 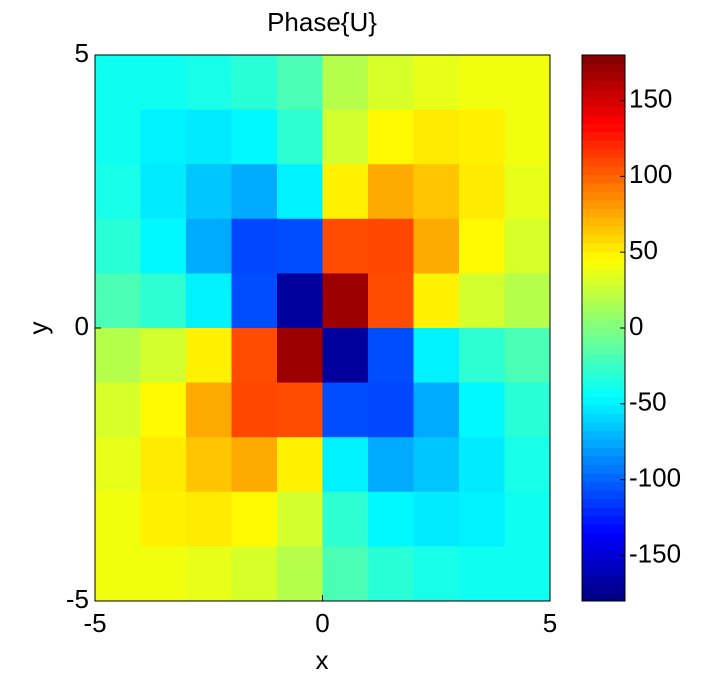 What do you see at coordinates (636, 326) in the screenshot?
I see `colorbar-tick-label: 0` at bounding box center [636, 326].